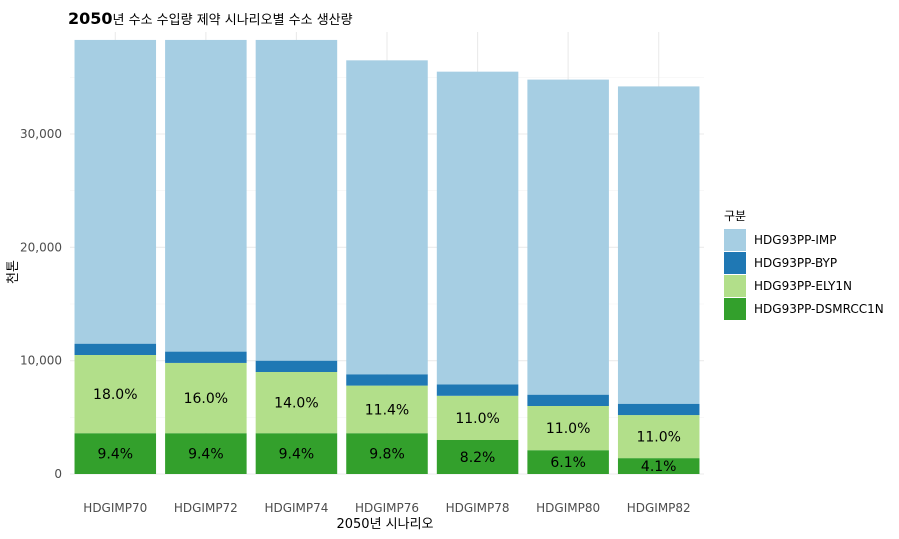  I want to click on bar-label: 16.0%, so click(206, 399).